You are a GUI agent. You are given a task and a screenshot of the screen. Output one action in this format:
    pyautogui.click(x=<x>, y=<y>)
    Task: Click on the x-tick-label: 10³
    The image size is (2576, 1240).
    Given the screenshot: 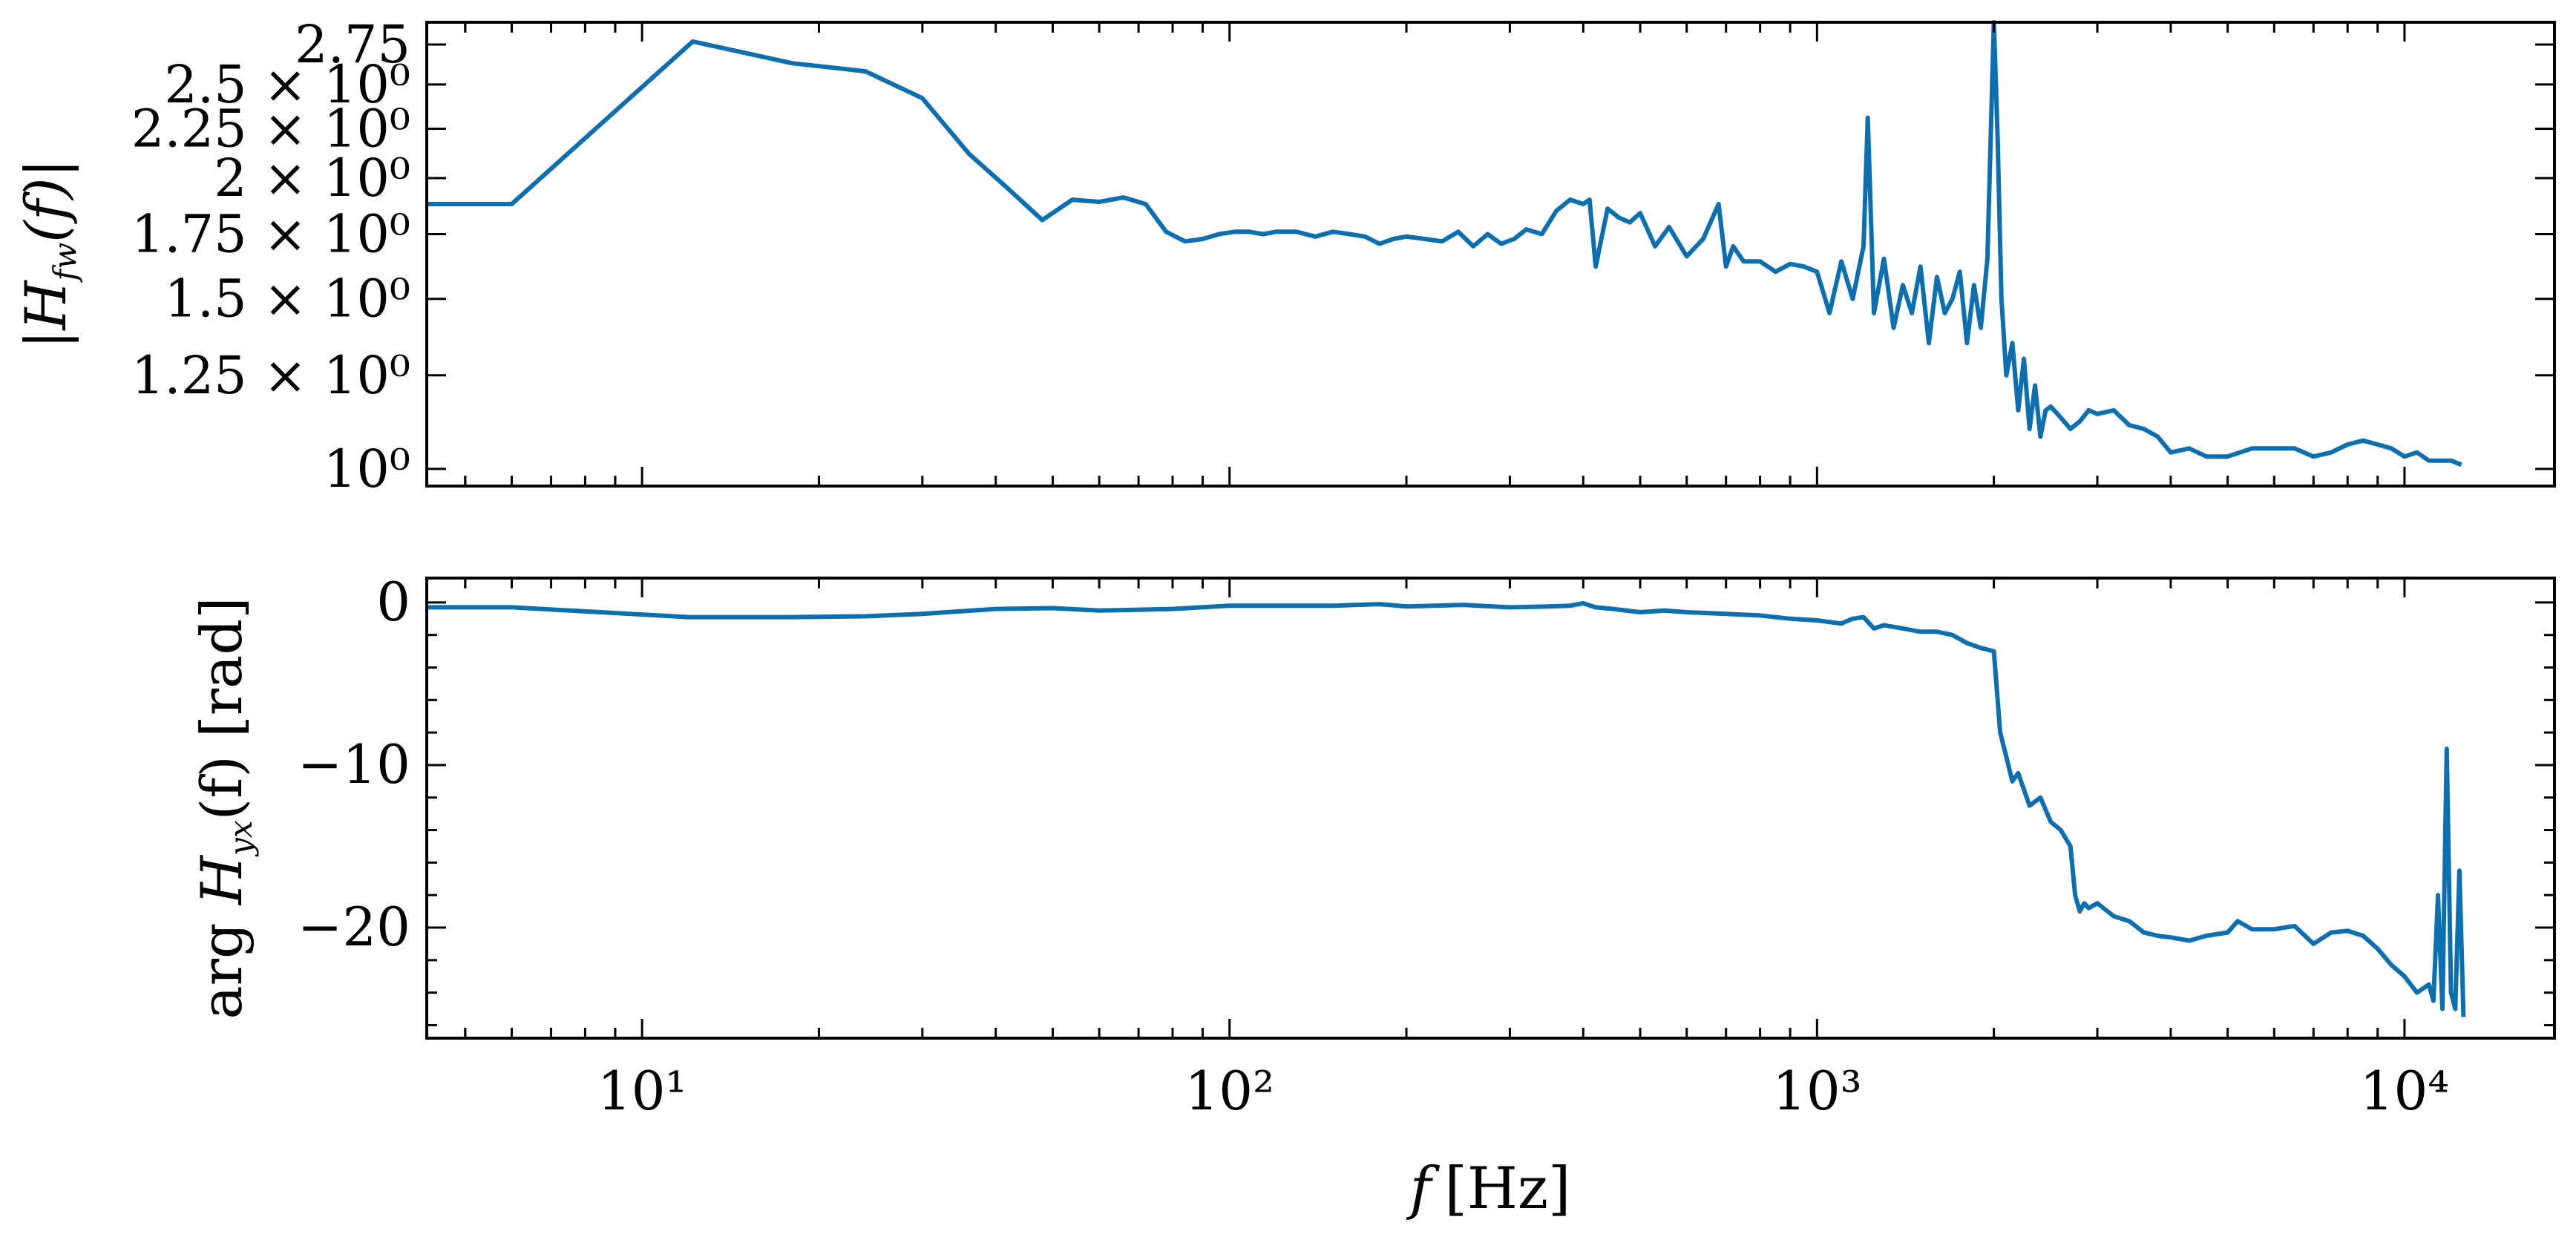 What is the action you would take?
    pyautogui.click(x=1816, y=1091)
    